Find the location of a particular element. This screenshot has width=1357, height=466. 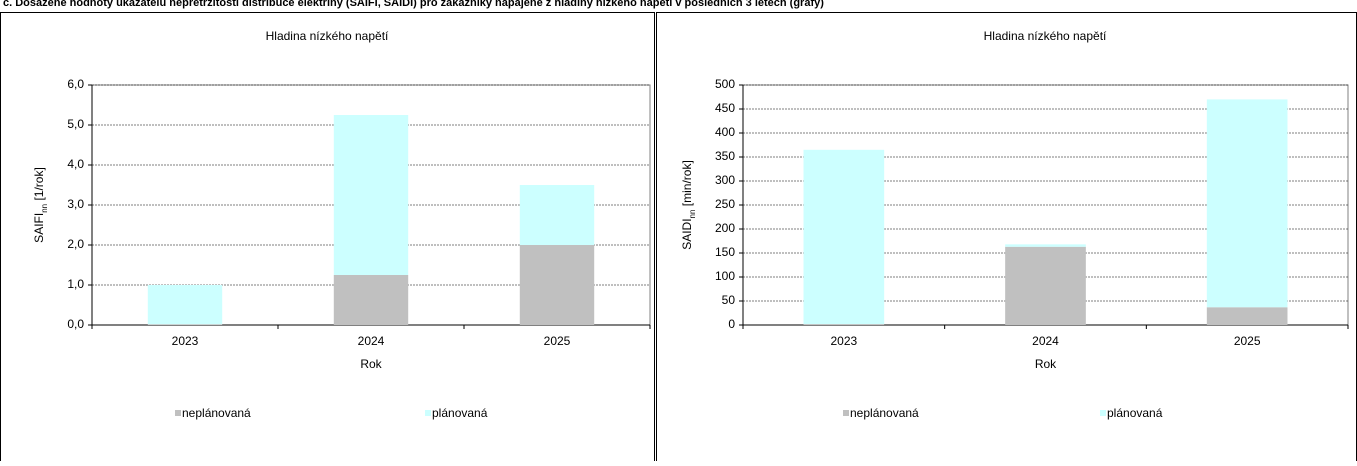

y-axis-label-part: [min/rok] is located at coordinates (687, 184).